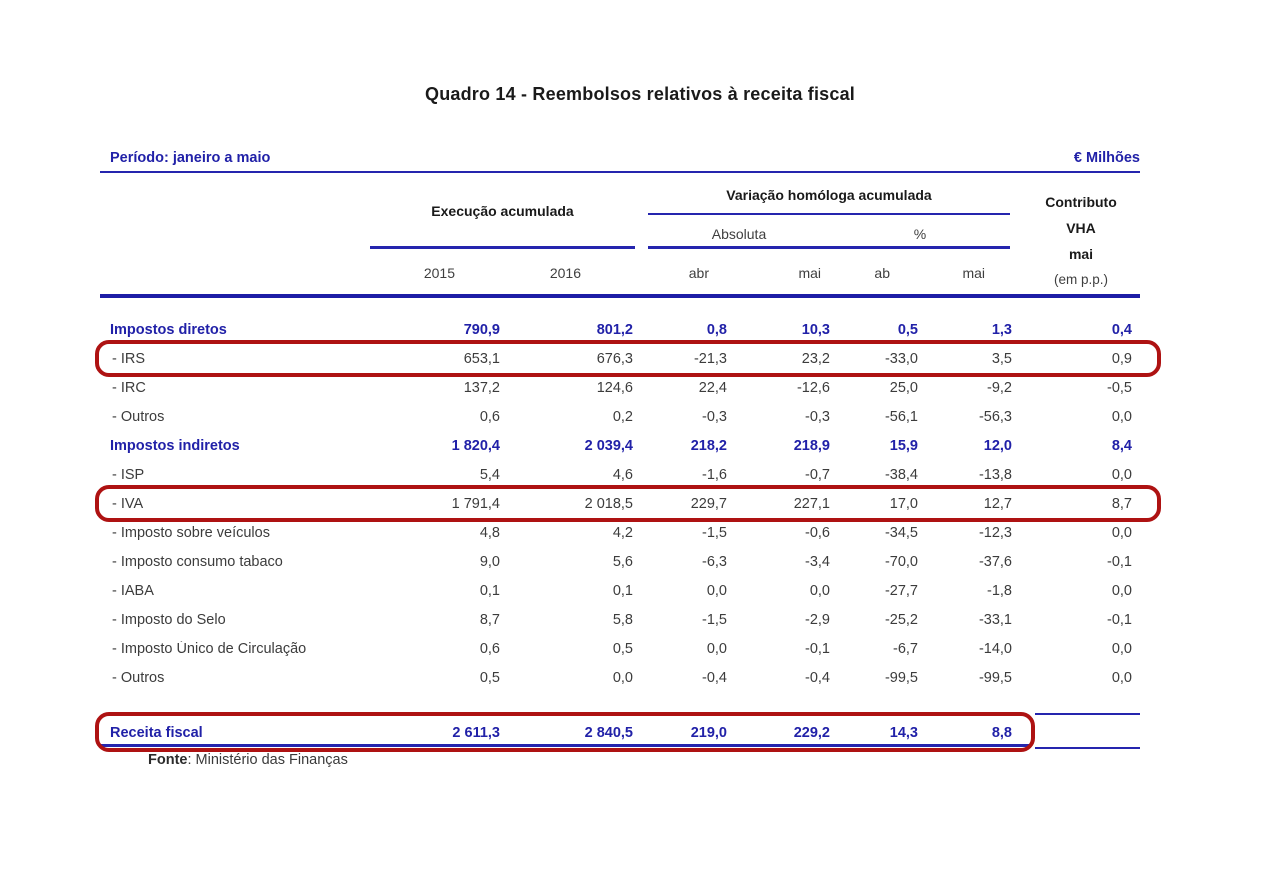 The width and height of the screenshot is (1280, 875). Describe the element at coordinates (1081, 202) in the screenshot. I see `header-contributo-line1: Contributo` at that location.